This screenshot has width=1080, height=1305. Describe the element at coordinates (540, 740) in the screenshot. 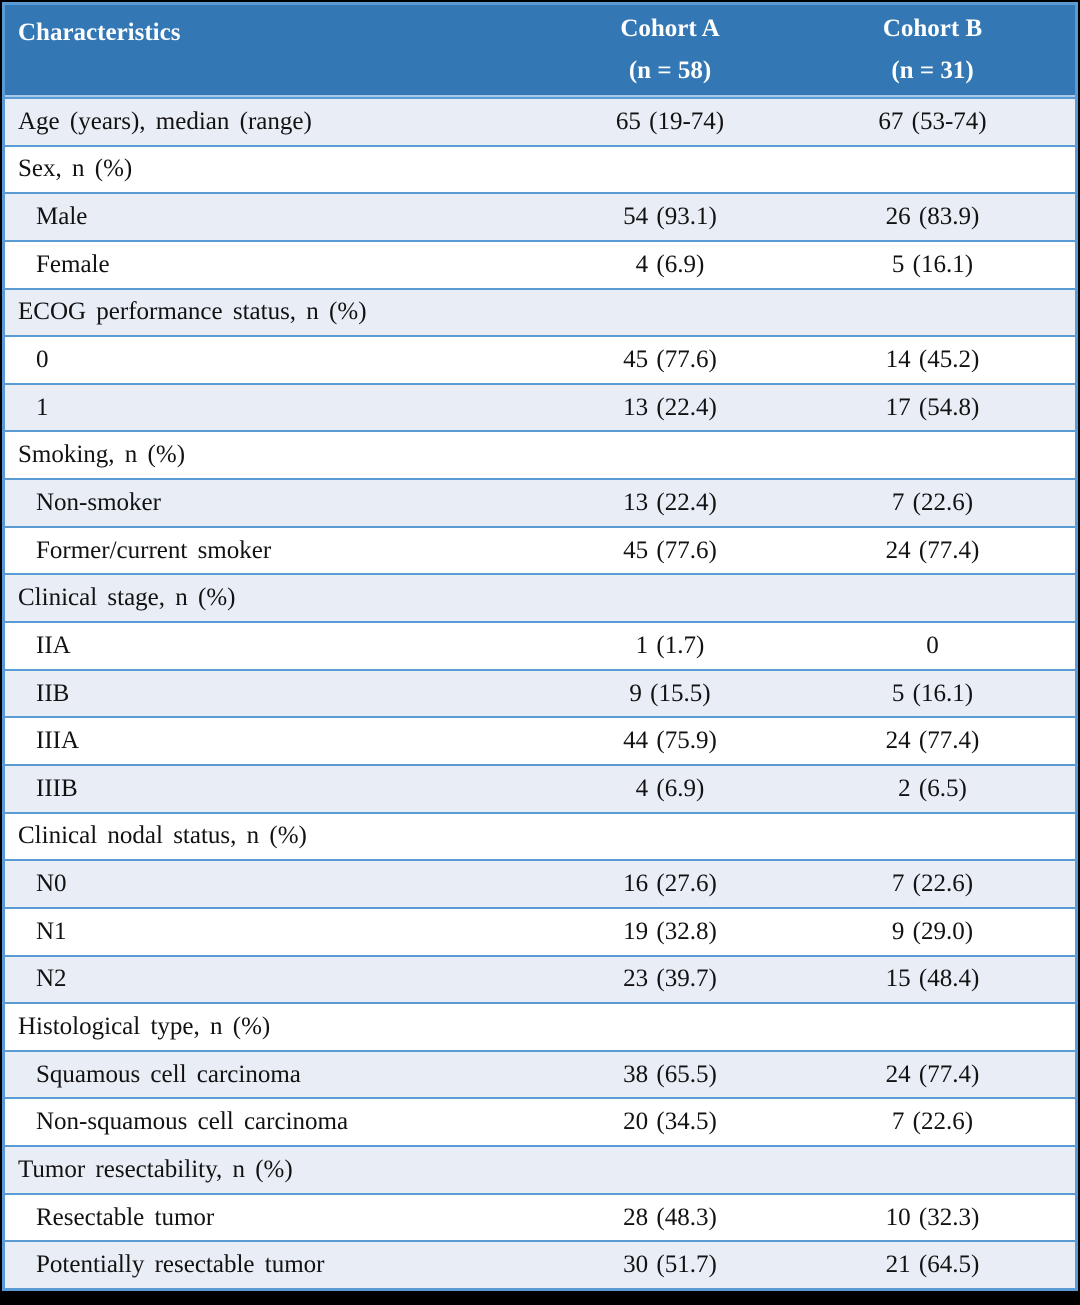

I see `table-row: IIIA 44 (75.9) 24 (77.4)` at that location.